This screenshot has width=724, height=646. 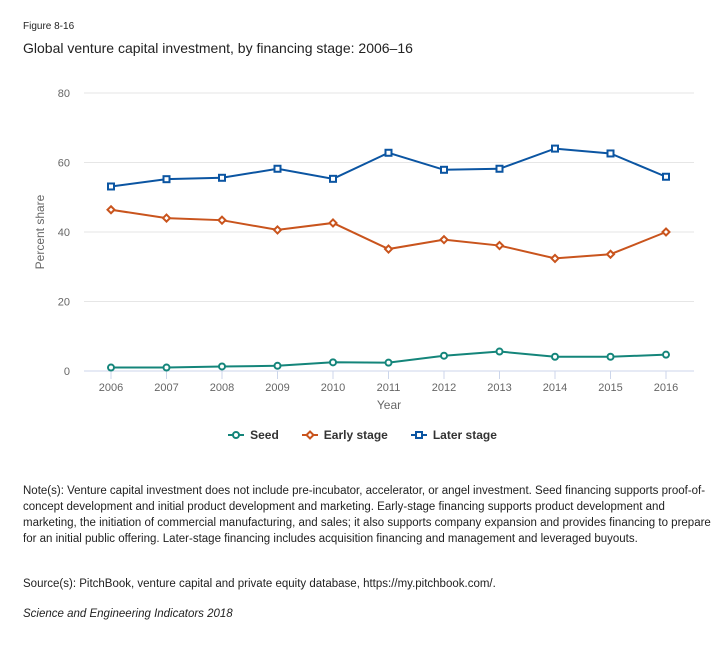 What do you see at coordinates (499, 388) in the screenshot?
I see `x-tick-label: 2013` at bounding box center [499, 388].